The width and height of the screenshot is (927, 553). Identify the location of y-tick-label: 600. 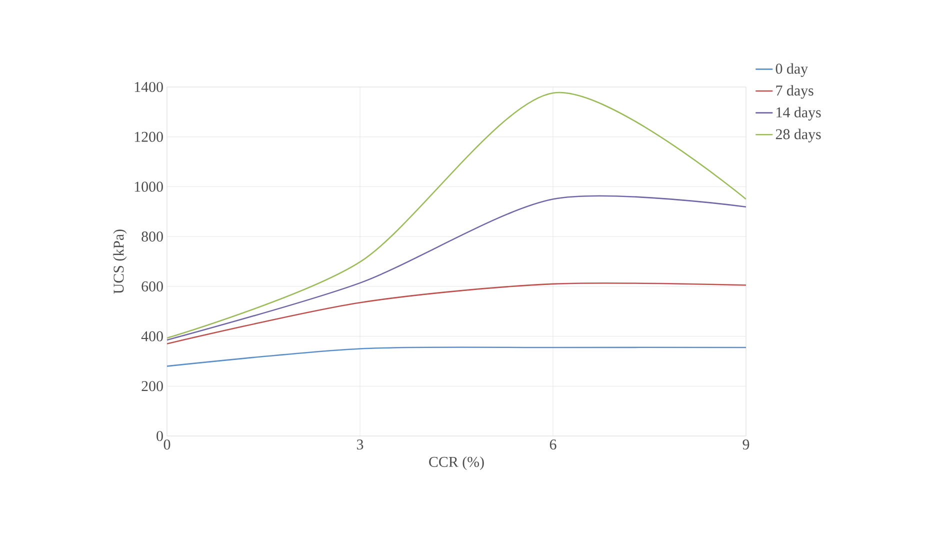
(152, 286).